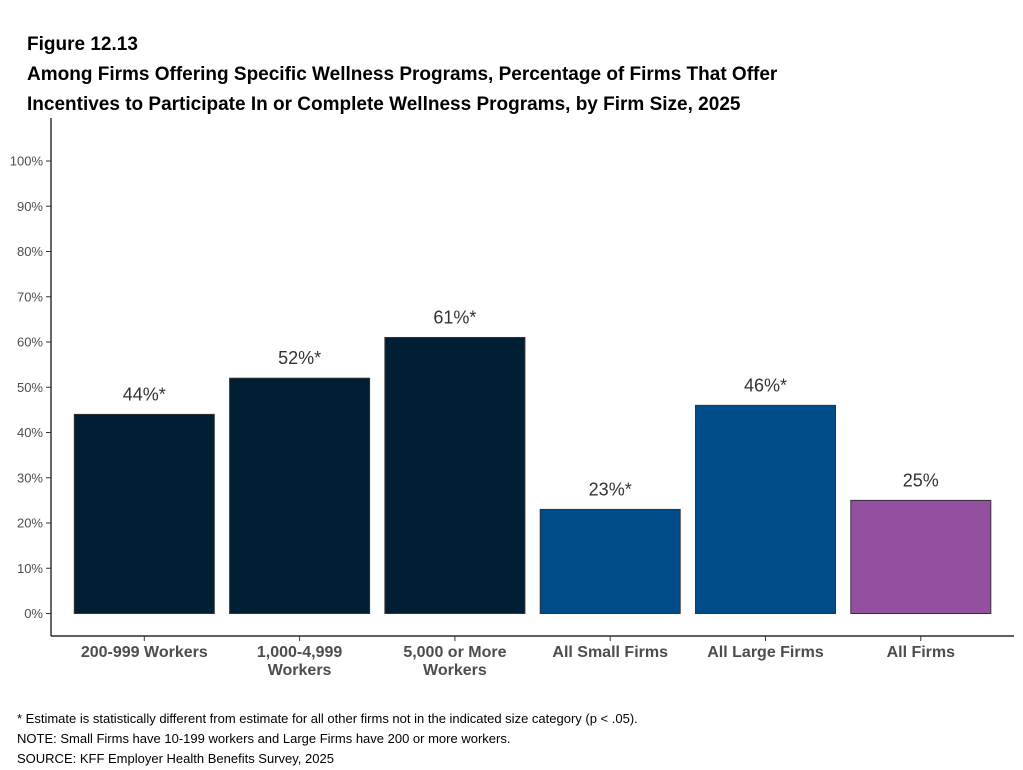  What do you see at coordinates (765, 652) in the screenshot?
I see `x-tick-label: All Large Firms` at bounding box center [765, 652].